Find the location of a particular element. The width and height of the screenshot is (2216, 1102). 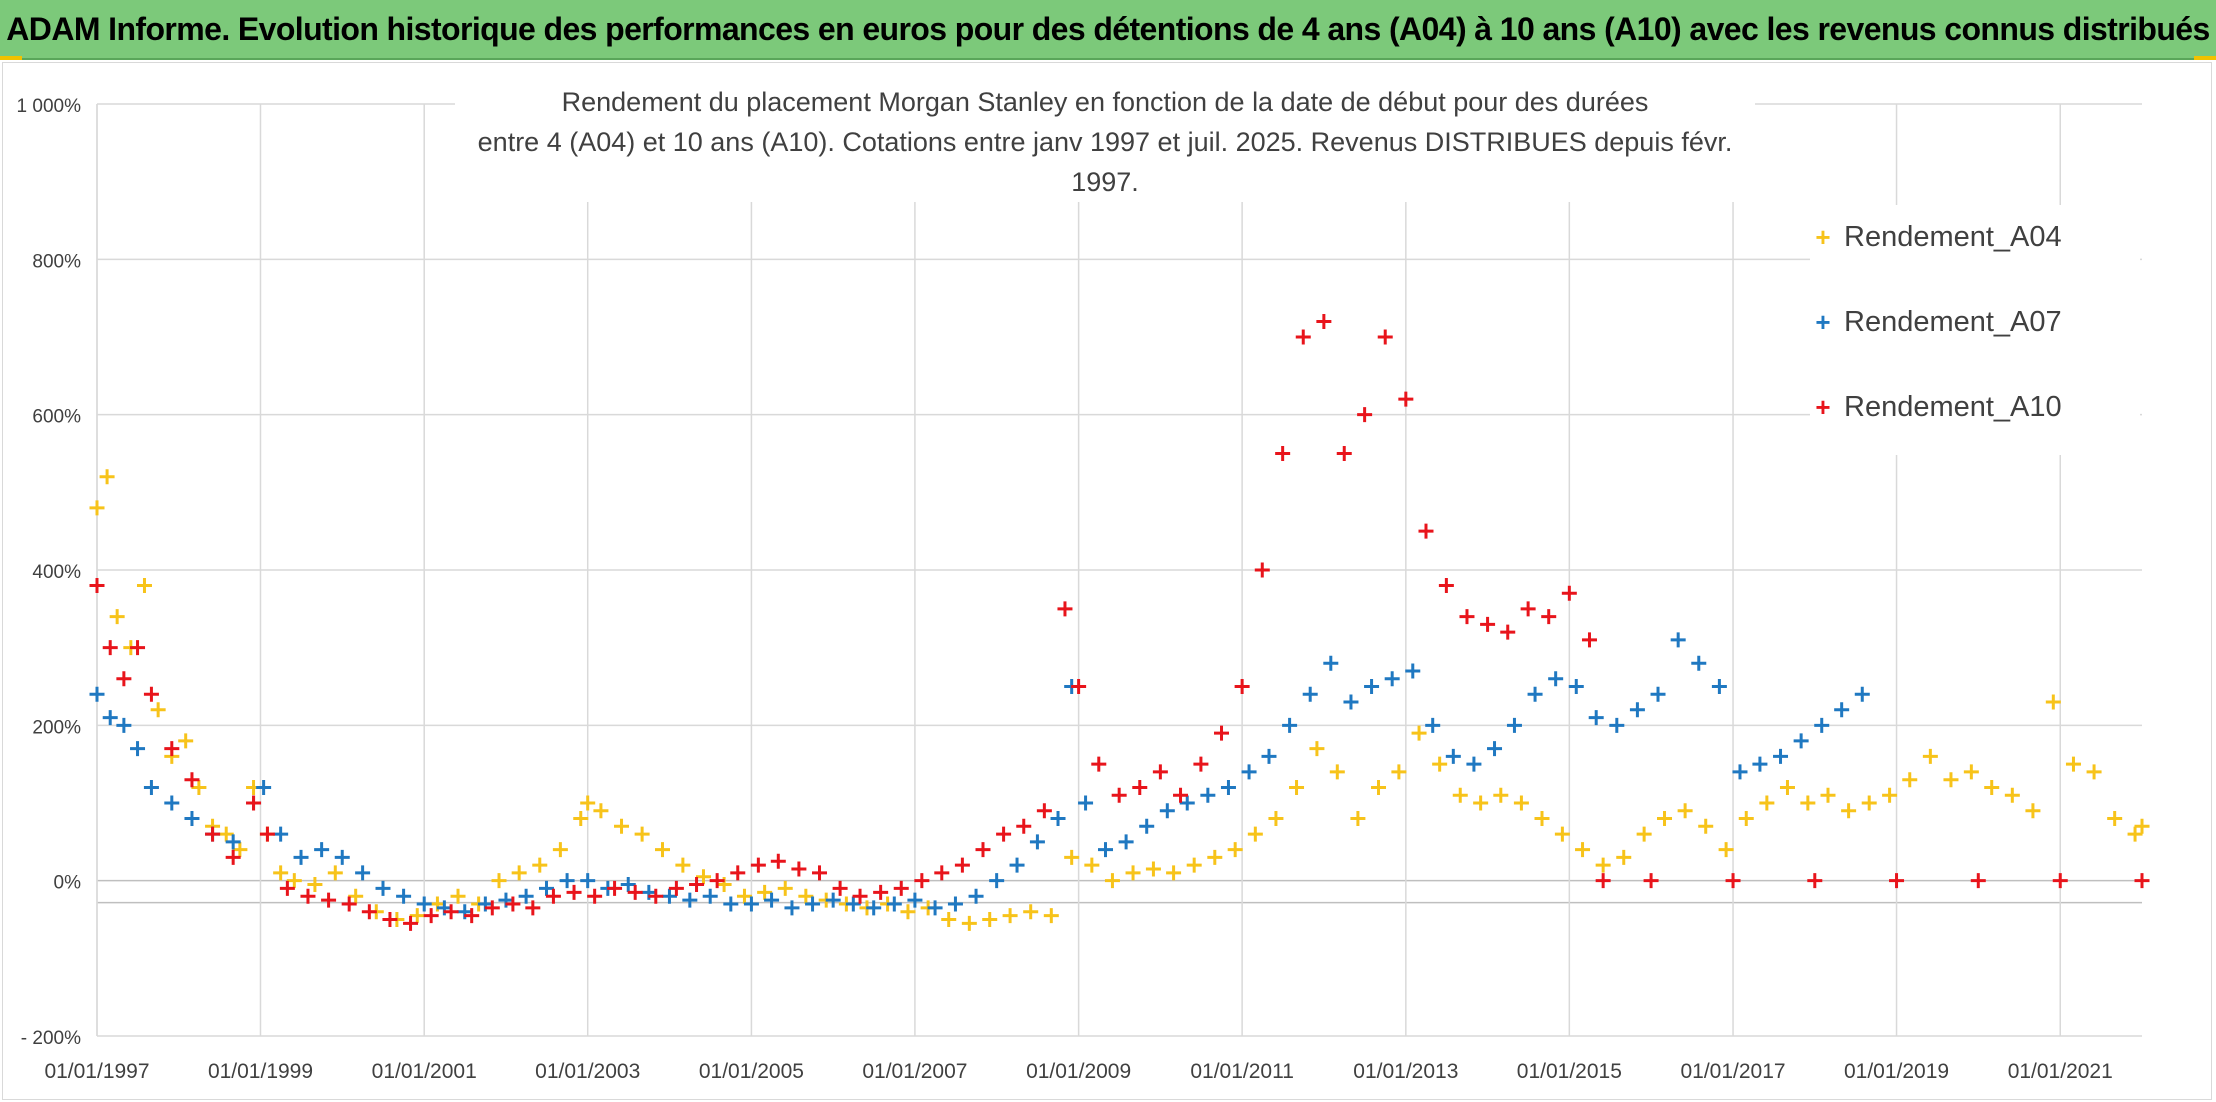

x-tick-label: 01/01/2011 is located at coordinates (1242, 1071).